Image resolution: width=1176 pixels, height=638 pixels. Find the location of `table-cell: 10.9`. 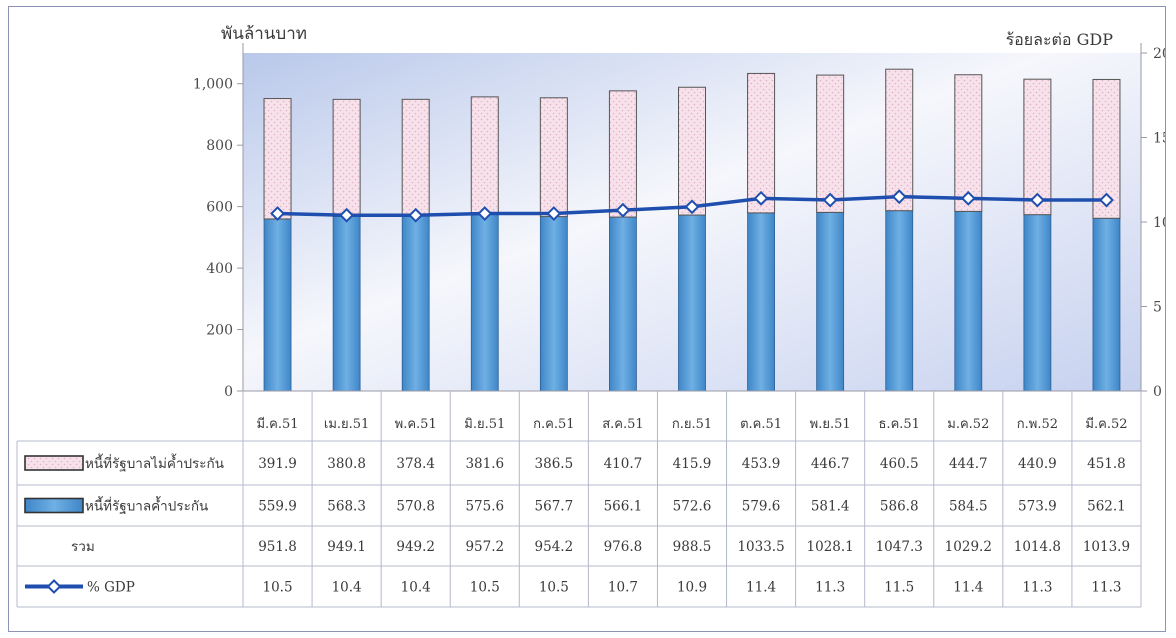

table-cell: 10.9 is located at coordinates (692, 588).